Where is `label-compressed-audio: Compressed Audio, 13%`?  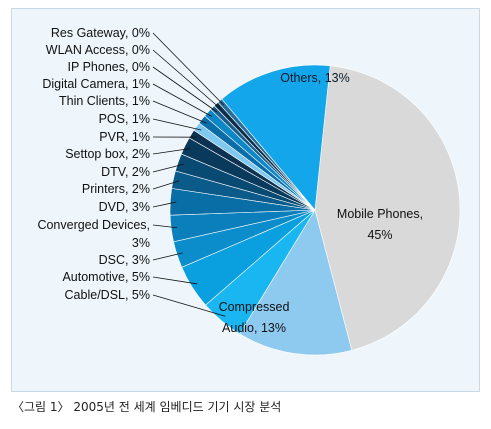 label-compressed-audio: Compressed Audio, 13% is located at coordinates (254, 317).